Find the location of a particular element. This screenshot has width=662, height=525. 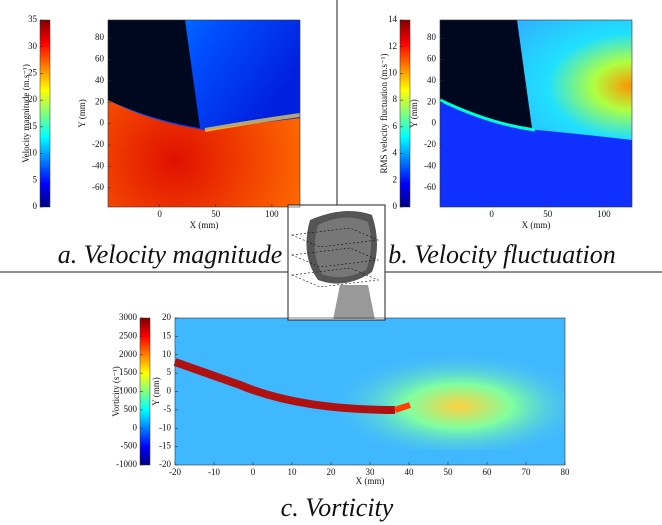

y-tick-label: -15 is located at coordinates (165, 446).